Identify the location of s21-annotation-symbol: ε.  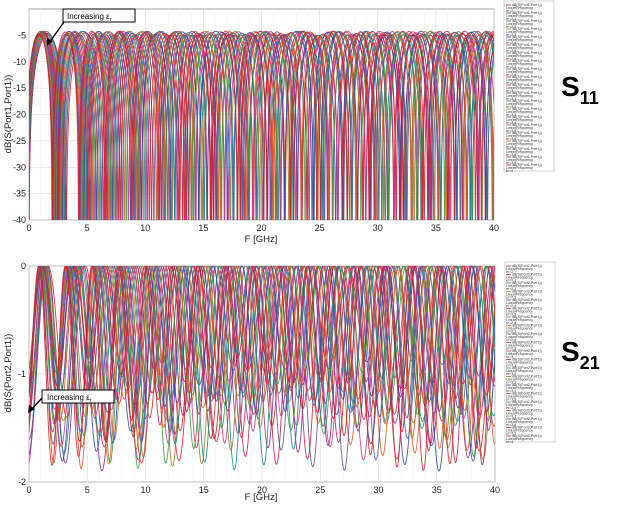
(88, 397).